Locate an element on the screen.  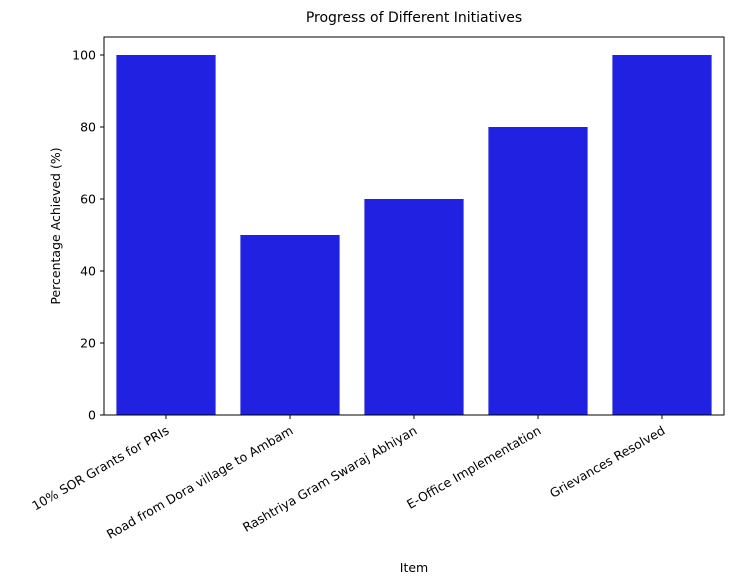
x-tick-label: Grievances Resolved is located at coordinates (607, 462).